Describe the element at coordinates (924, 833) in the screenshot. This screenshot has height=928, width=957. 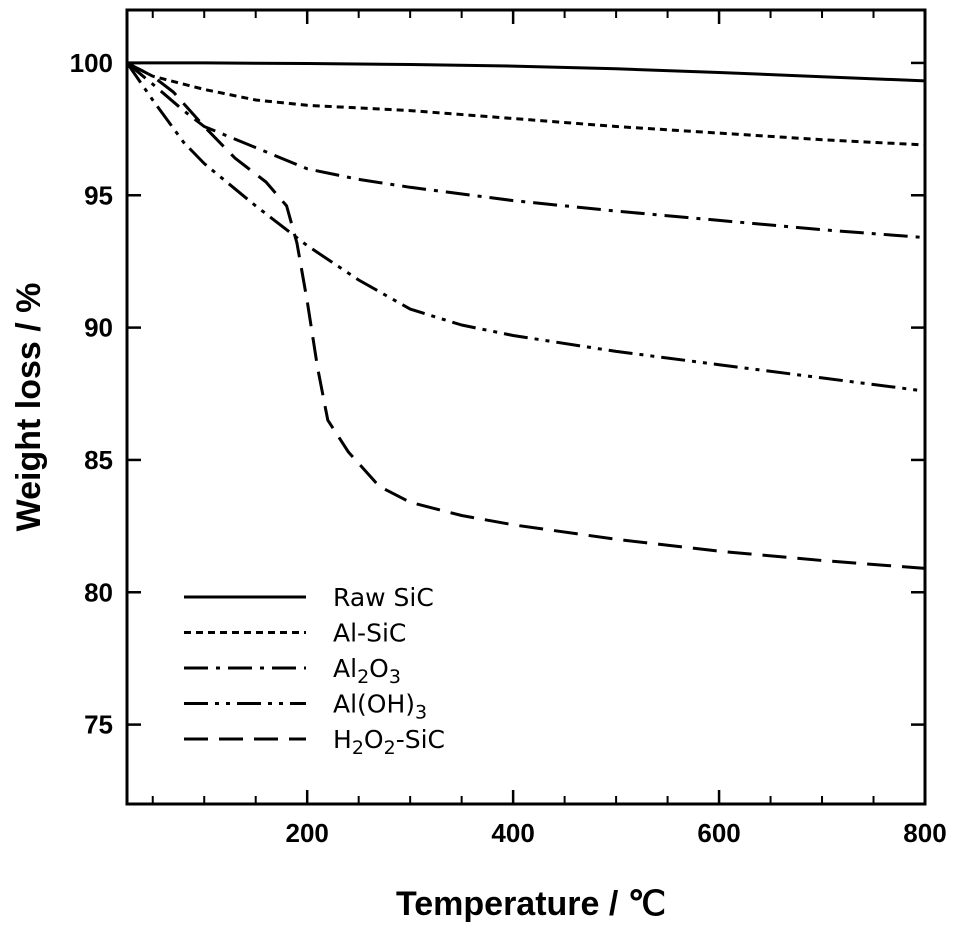
I see `x-tick-label: 800` at that location.